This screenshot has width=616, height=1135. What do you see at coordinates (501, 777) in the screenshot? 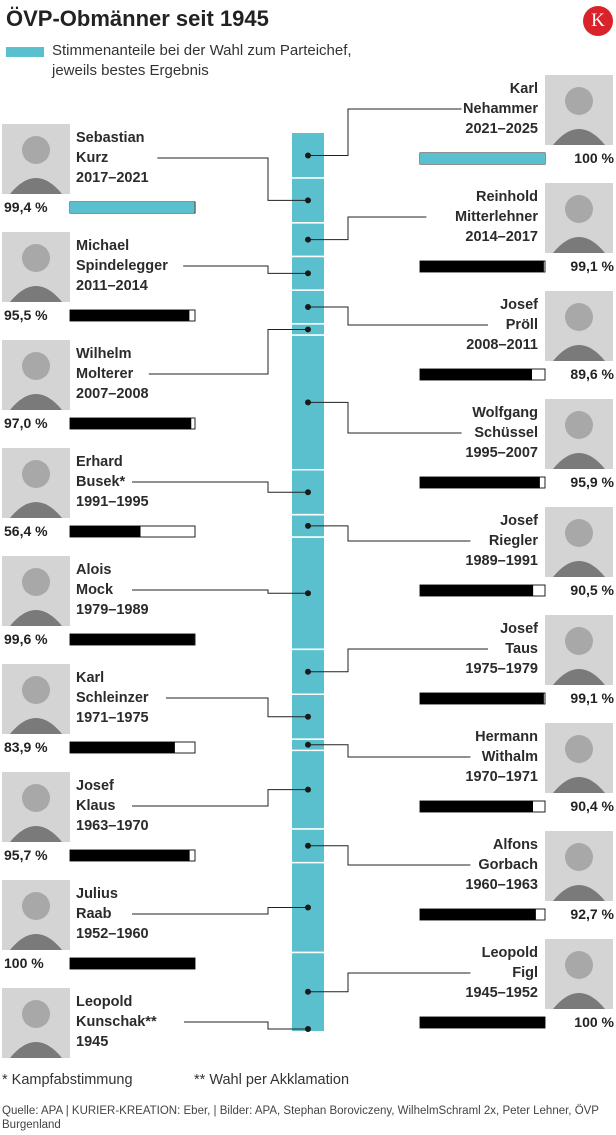
I see `leader-label: 1970–1971` at bounding box center [501, 777].